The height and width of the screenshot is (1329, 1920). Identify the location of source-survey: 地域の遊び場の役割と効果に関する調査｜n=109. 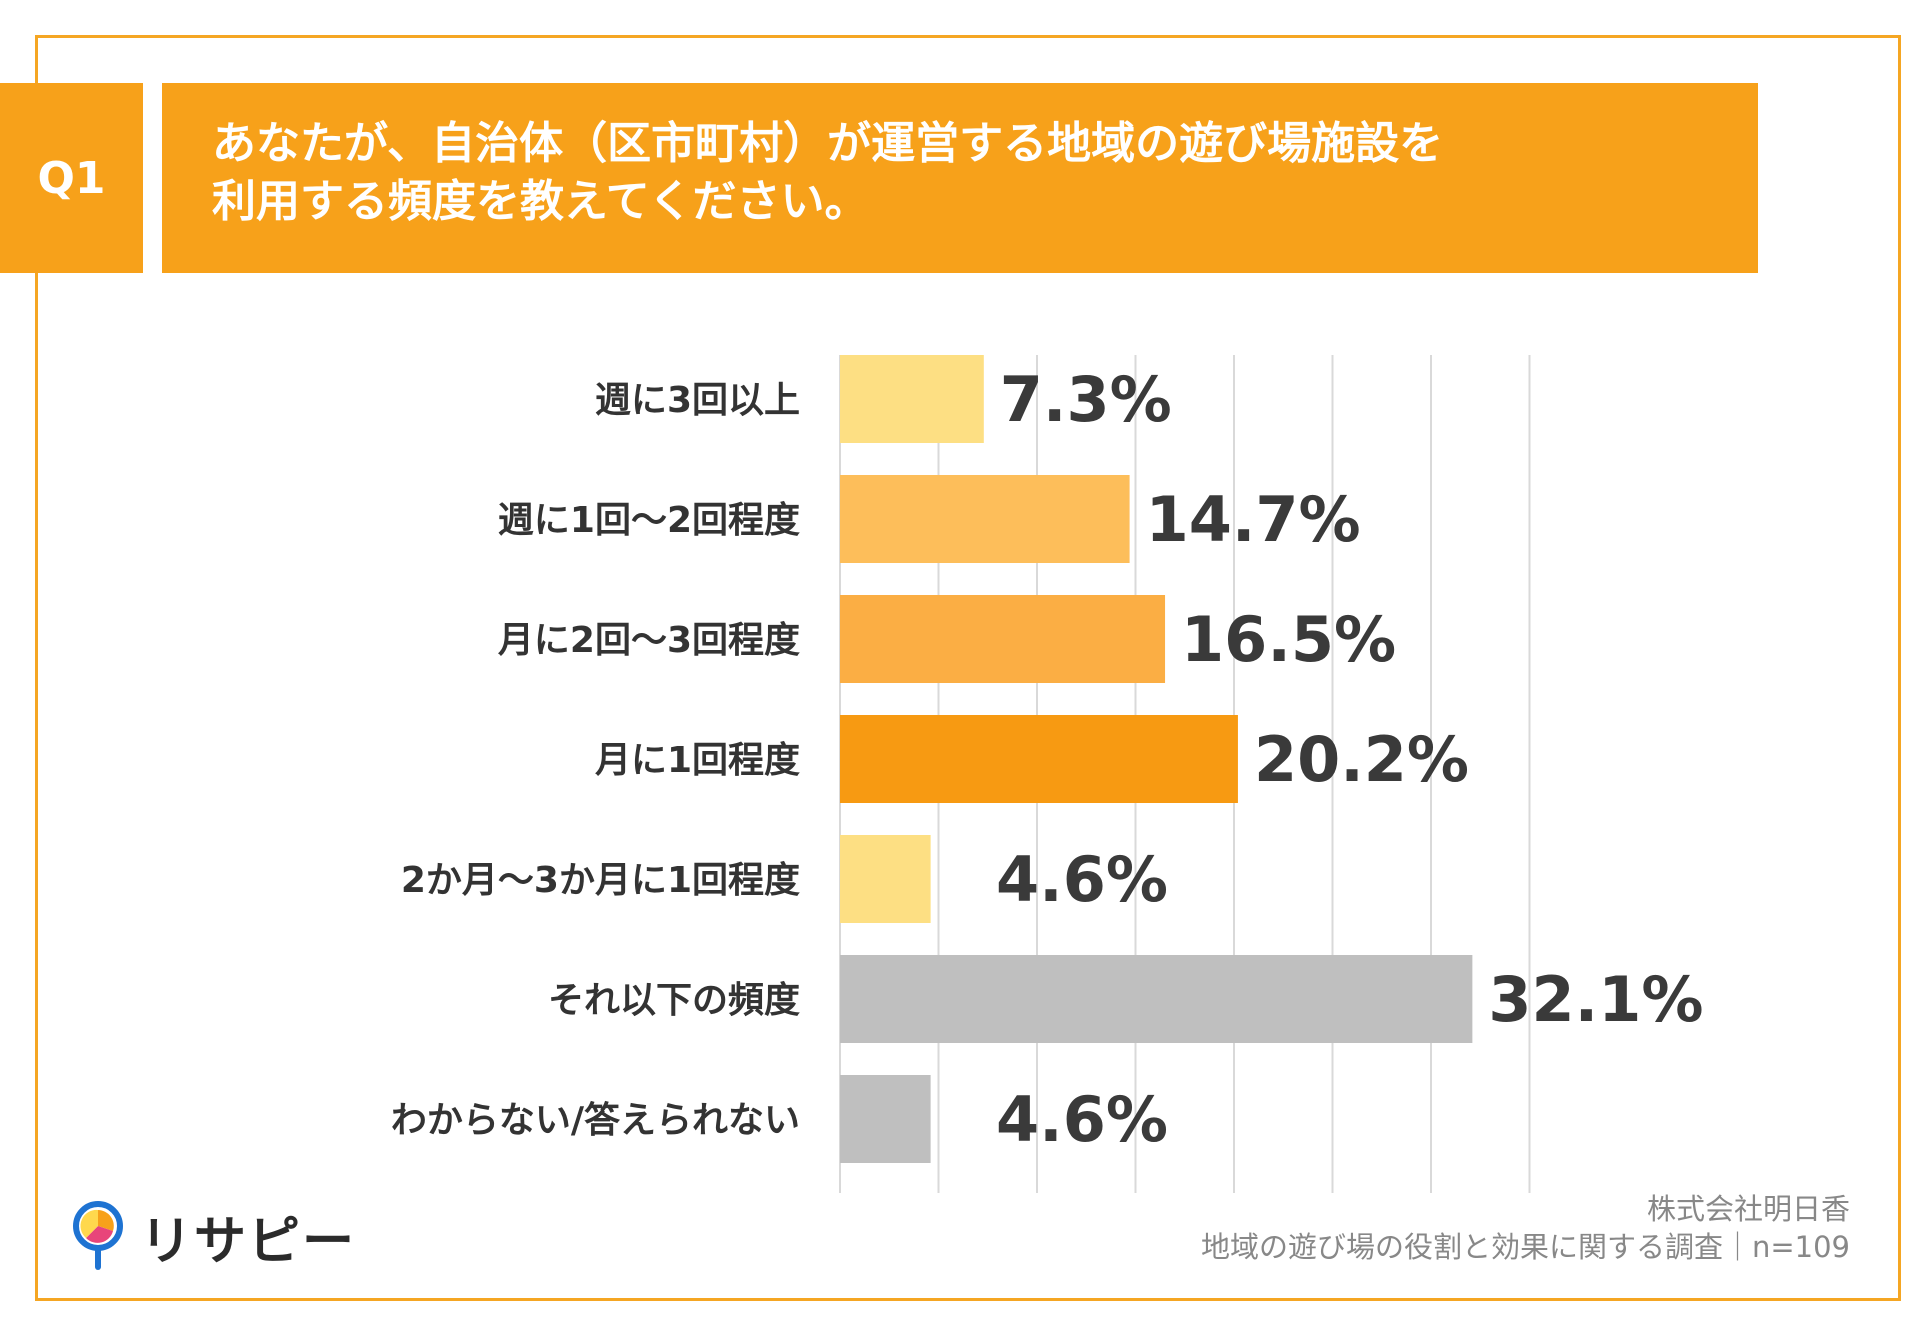
(1525, 1247).